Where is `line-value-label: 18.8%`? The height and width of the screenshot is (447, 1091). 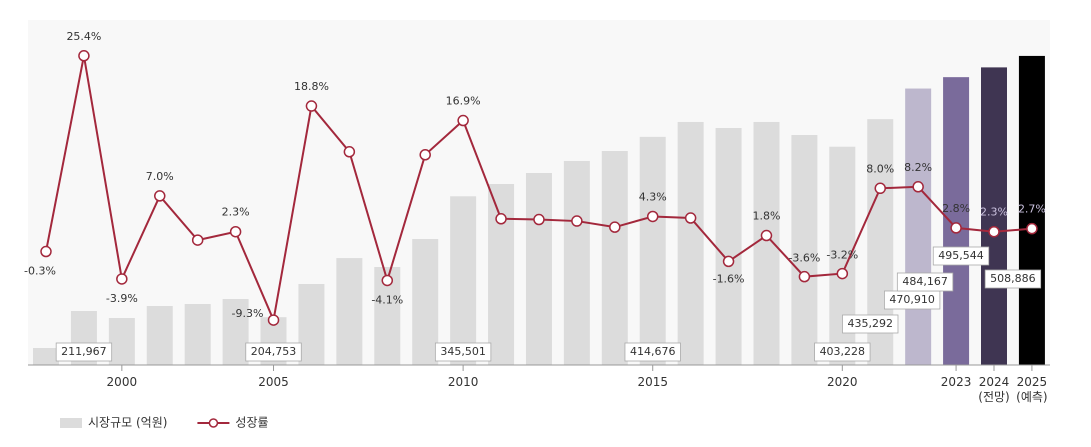 line-value-label: 18.8% is located at coordinates (311, 86).